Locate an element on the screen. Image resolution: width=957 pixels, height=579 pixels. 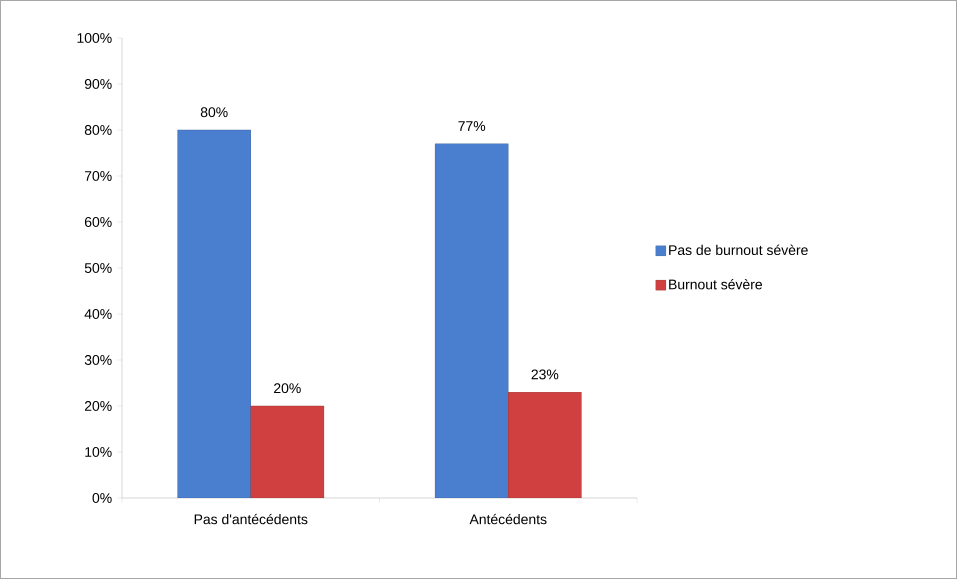
data-label: 23% is located at coordinates (545, 374).